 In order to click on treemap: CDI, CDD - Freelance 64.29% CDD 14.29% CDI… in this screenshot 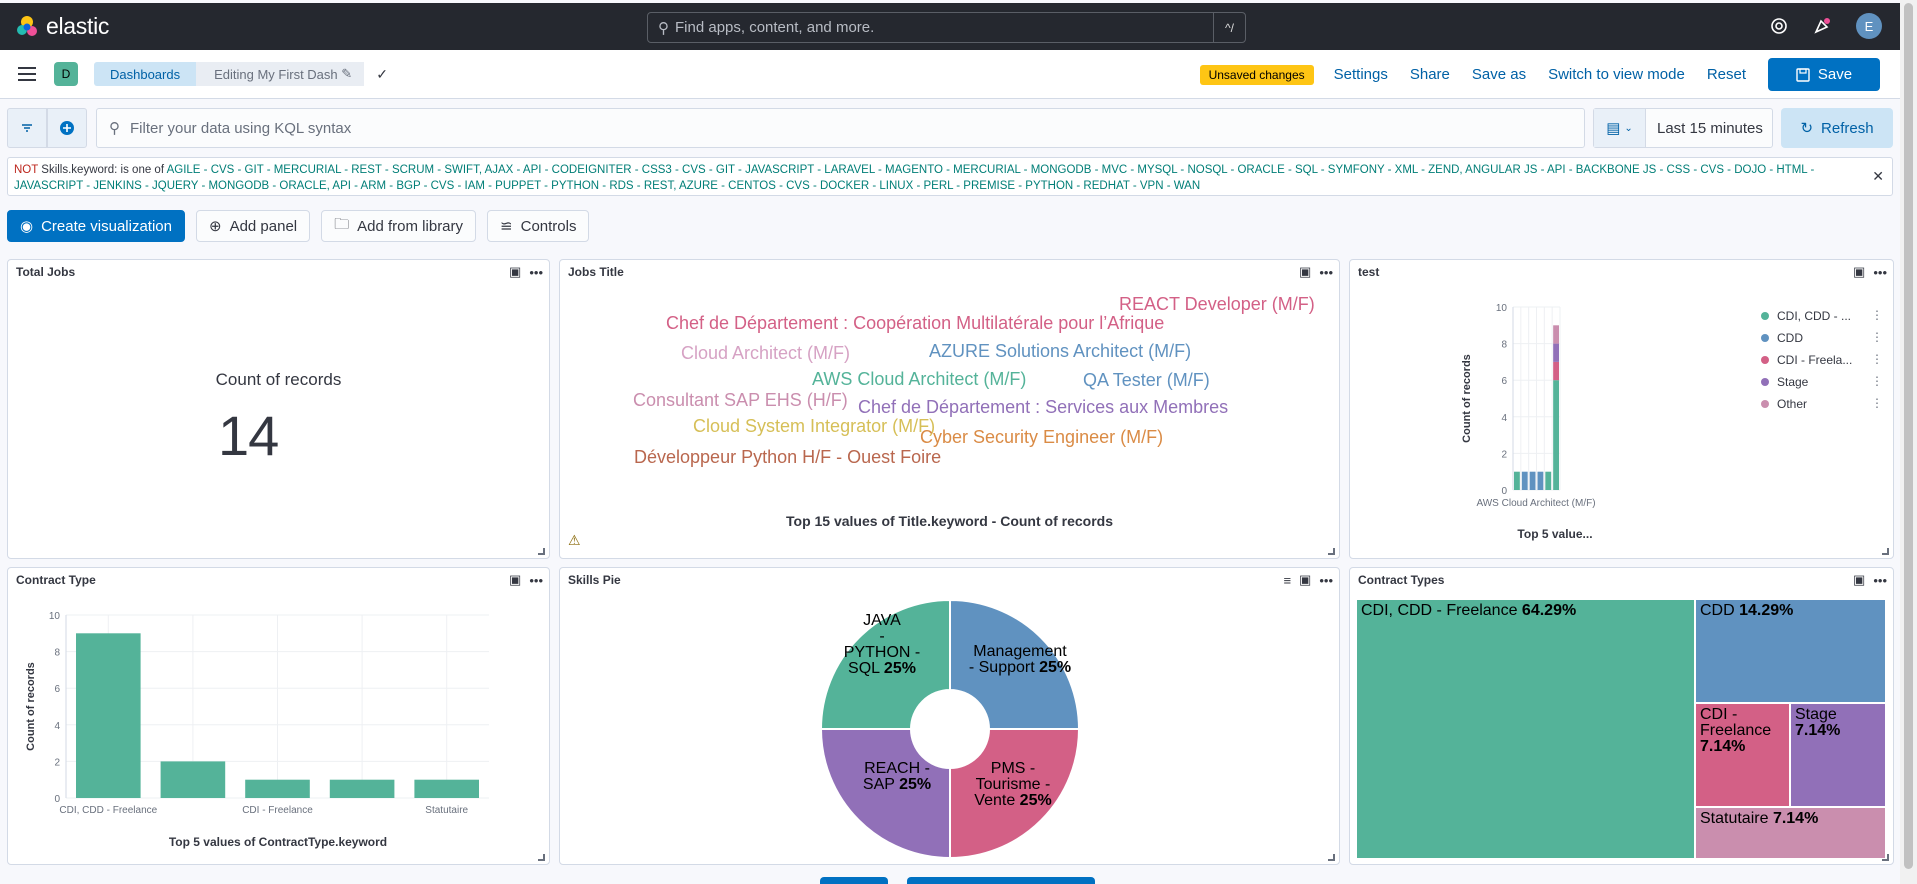, I will do `click(1621, 729)`.